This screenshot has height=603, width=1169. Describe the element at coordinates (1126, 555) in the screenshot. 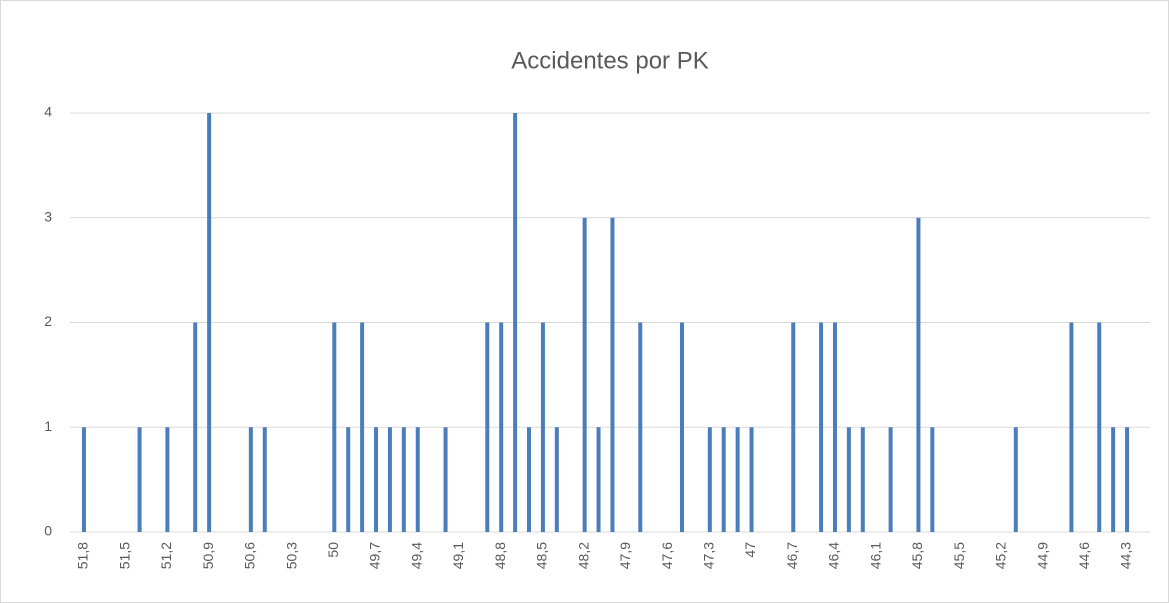

I see `x-tick-label: 44,3` at that location.